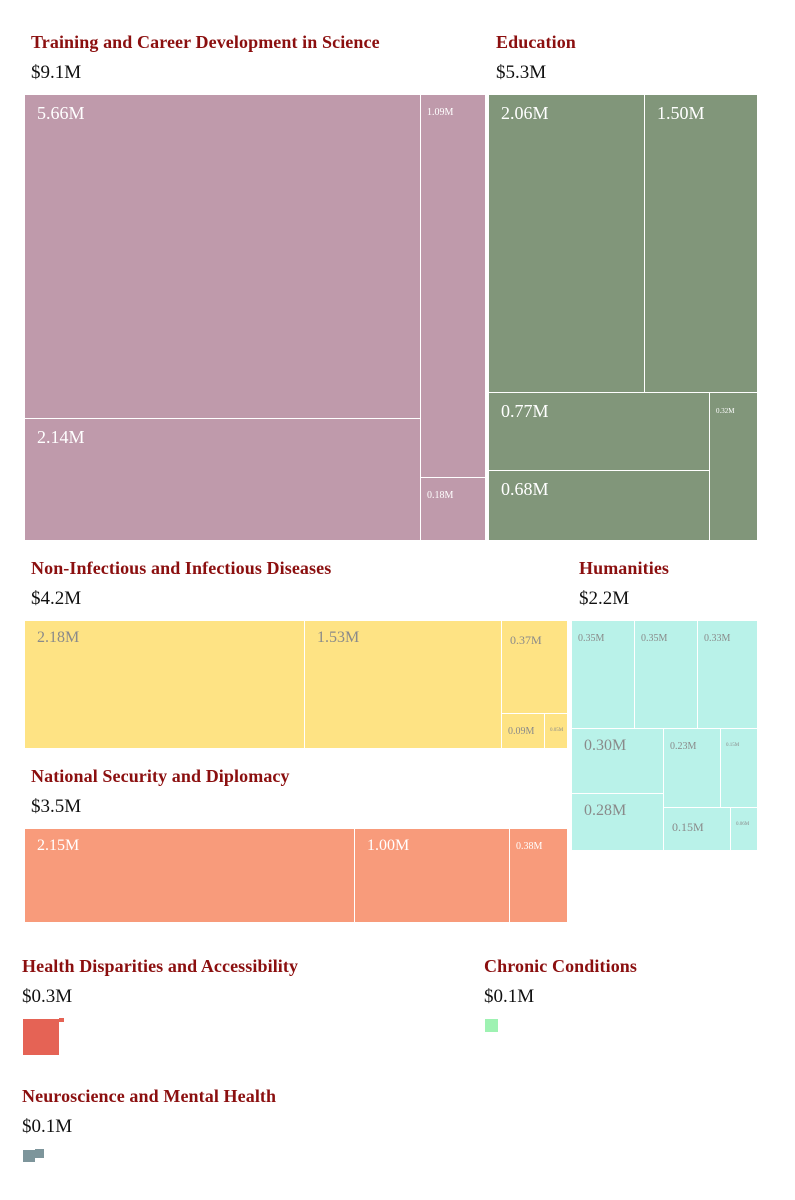 The height and width of the screenshot is (1200, 795). What do you see at coordinates (432, 875) in the screenshot?
I see `treemap-tile: 1.00M` at bounding box center [432, 875].